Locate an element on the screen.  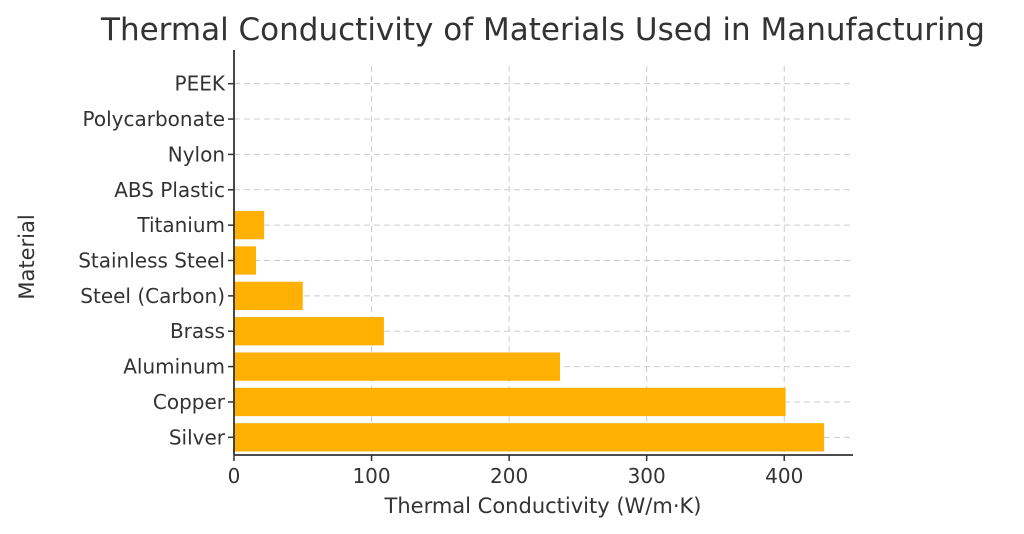
y-tick-label: PEEK is located at coordinates (200, 84).